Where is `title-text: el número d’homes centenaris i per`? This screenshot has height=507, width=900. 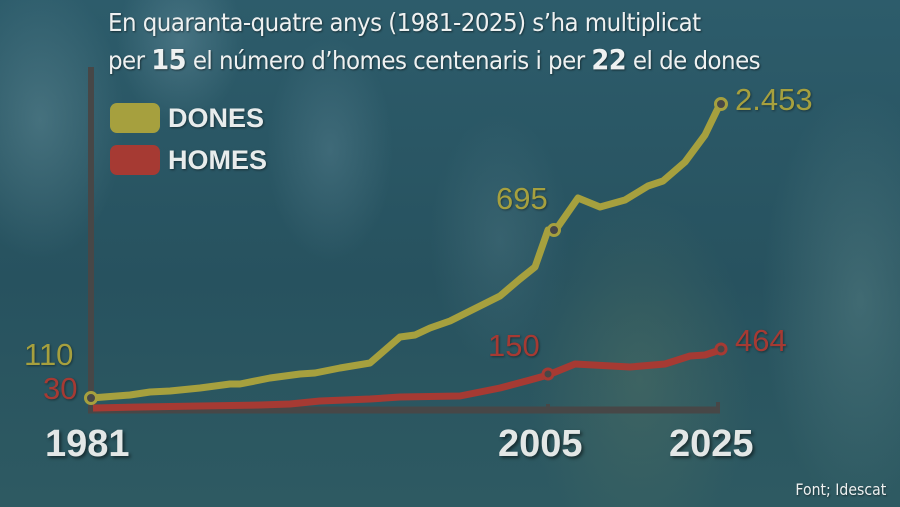
title-text: el número d’homes centenaris i per is located at coordinates (389, 60).